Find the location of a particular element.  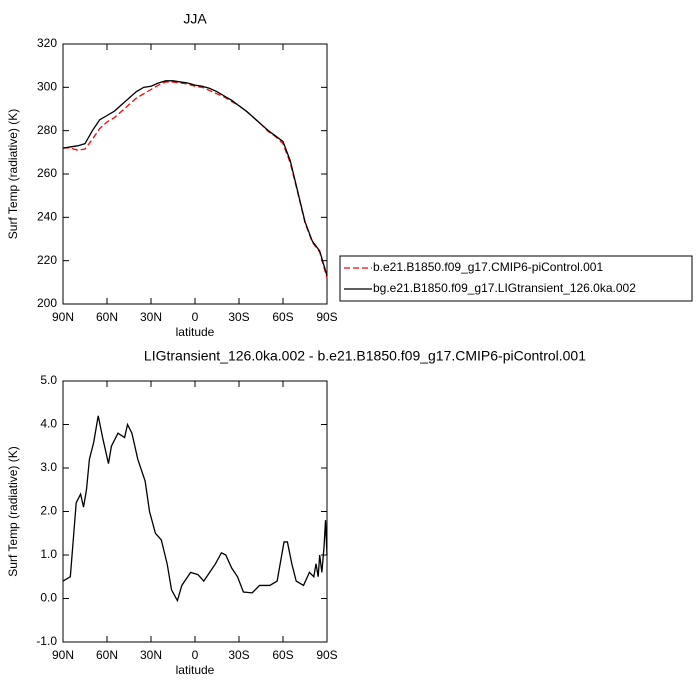

y-tick-label: 4.0 is located at coordinates (48, 424).